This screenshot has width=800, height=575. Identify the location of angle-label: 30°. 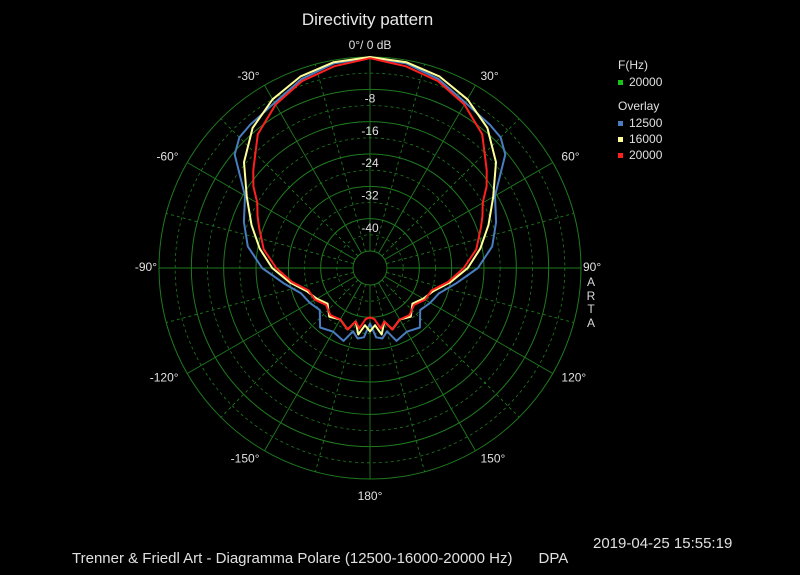
(490, 76).